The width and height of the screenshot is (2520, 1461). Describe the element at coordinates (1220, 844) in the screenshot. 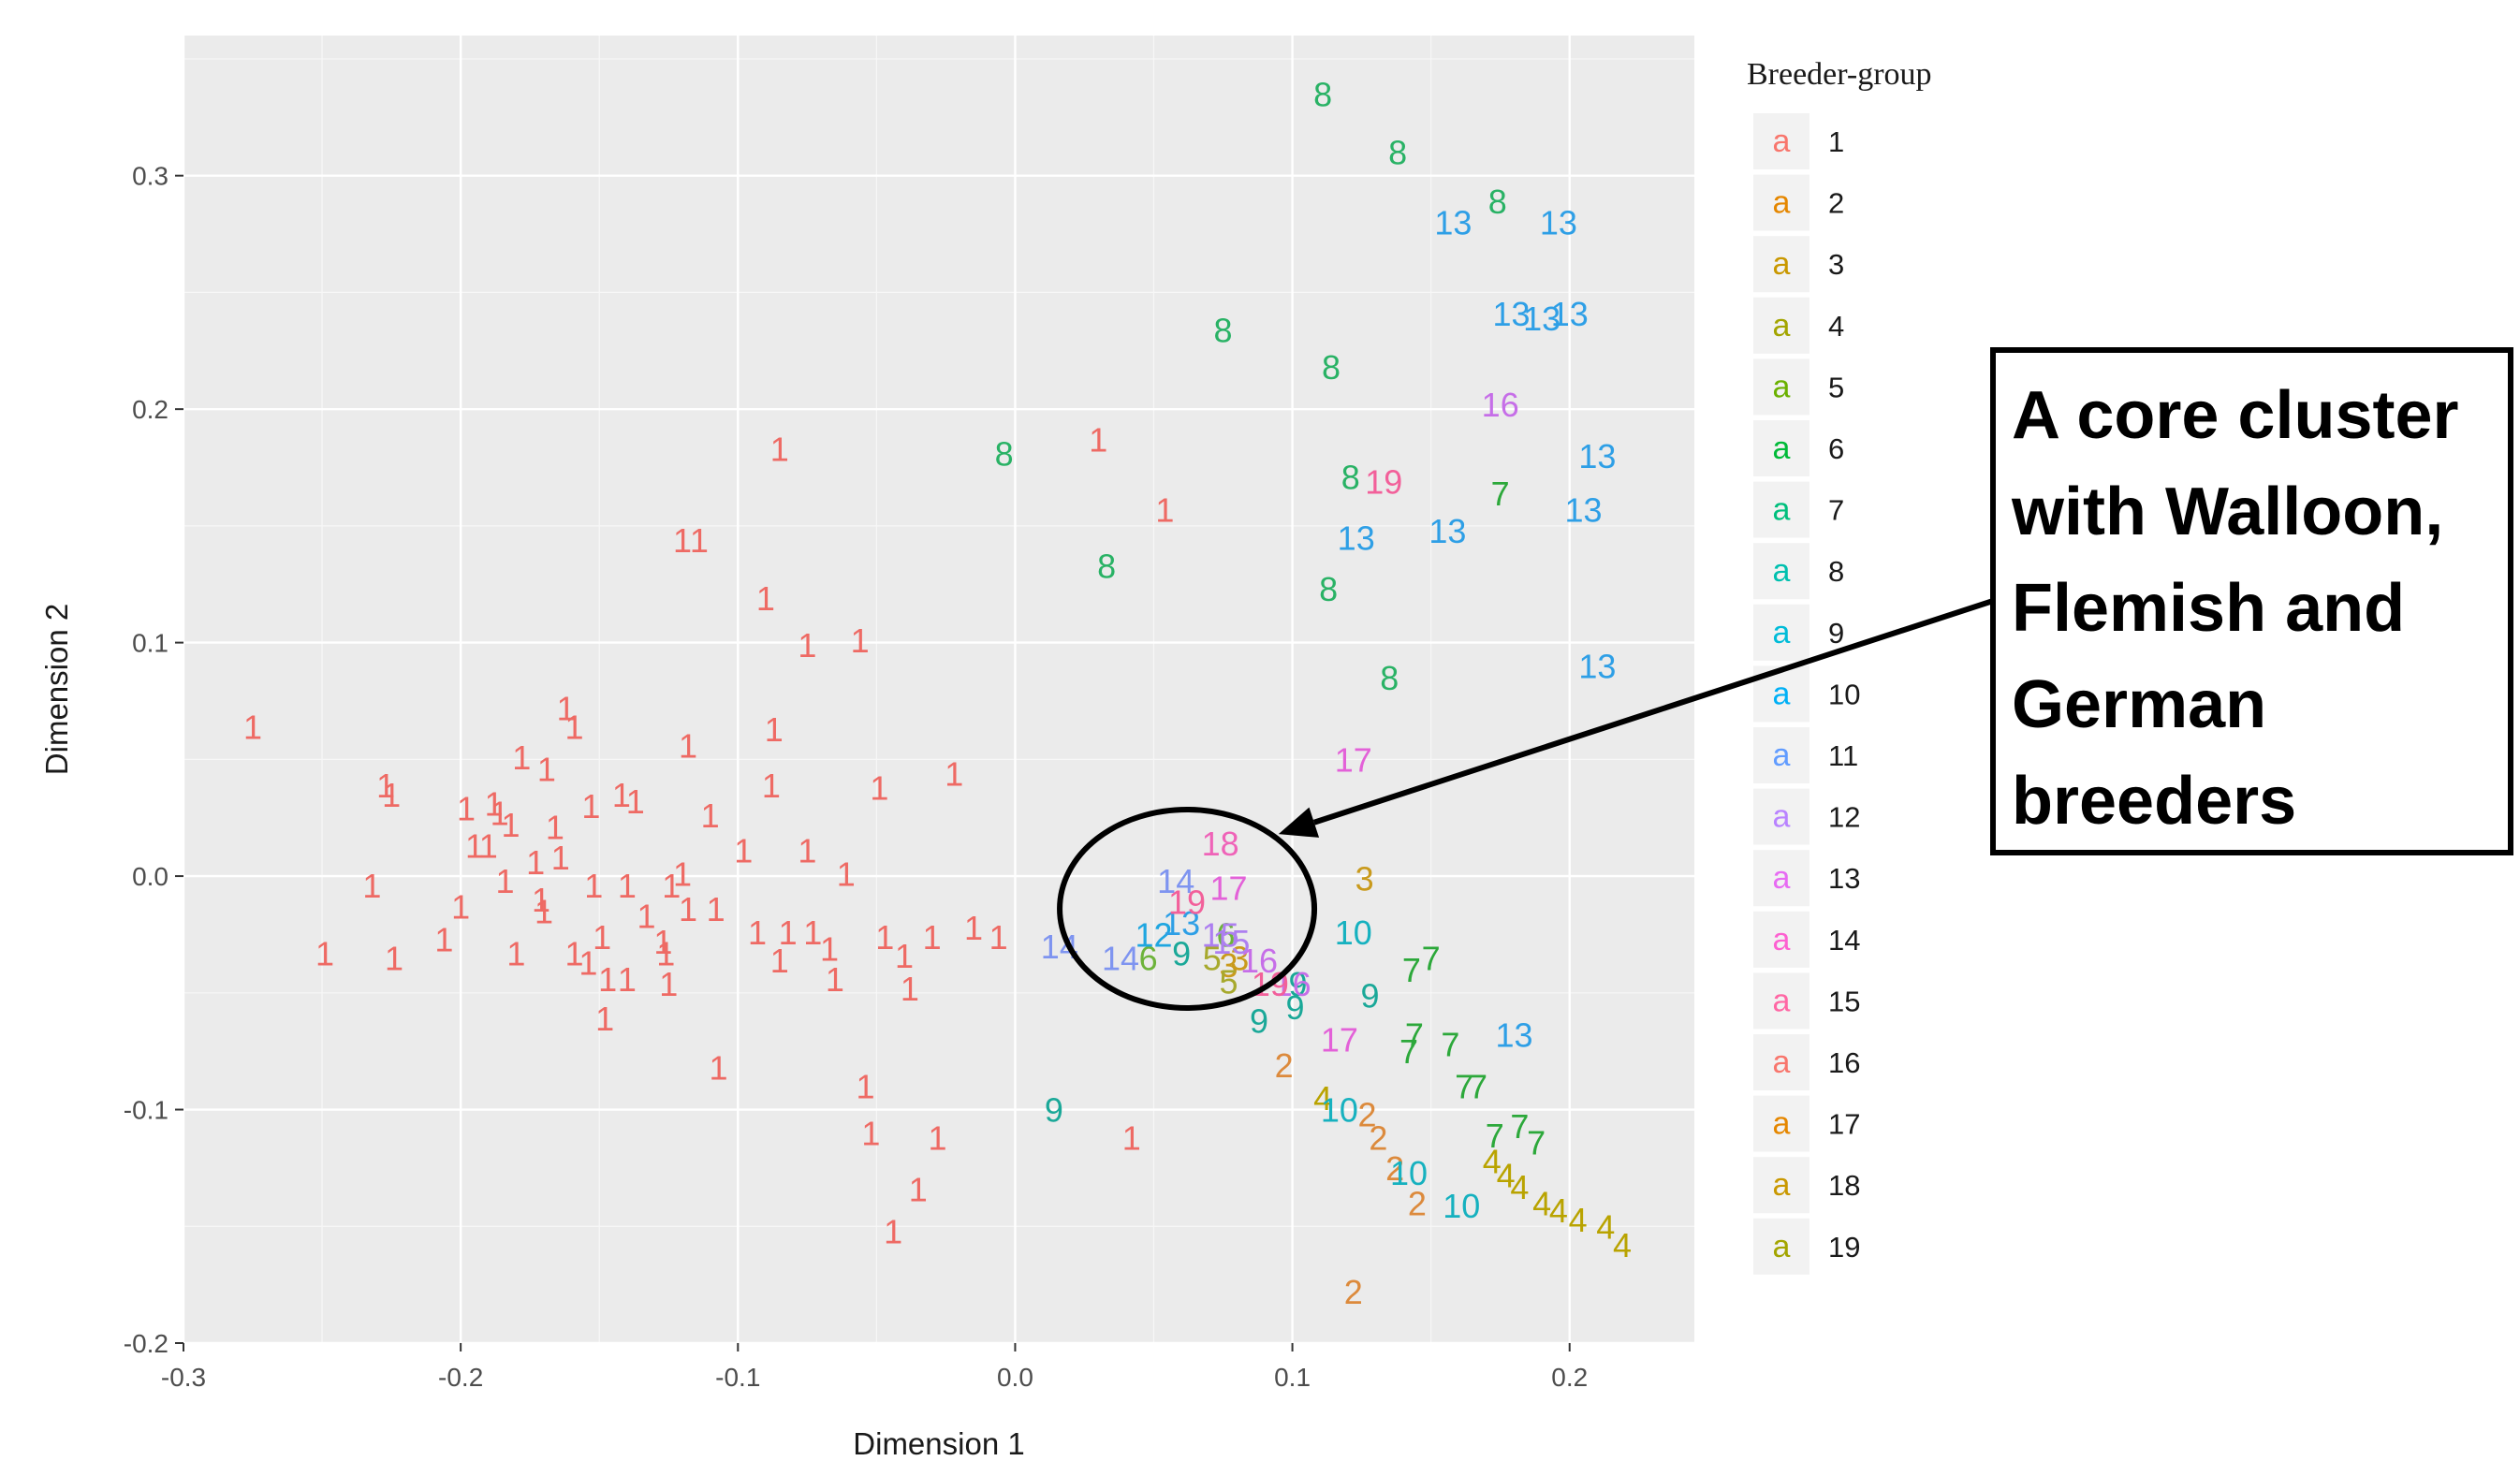

I see `point-label: 18` at that location.